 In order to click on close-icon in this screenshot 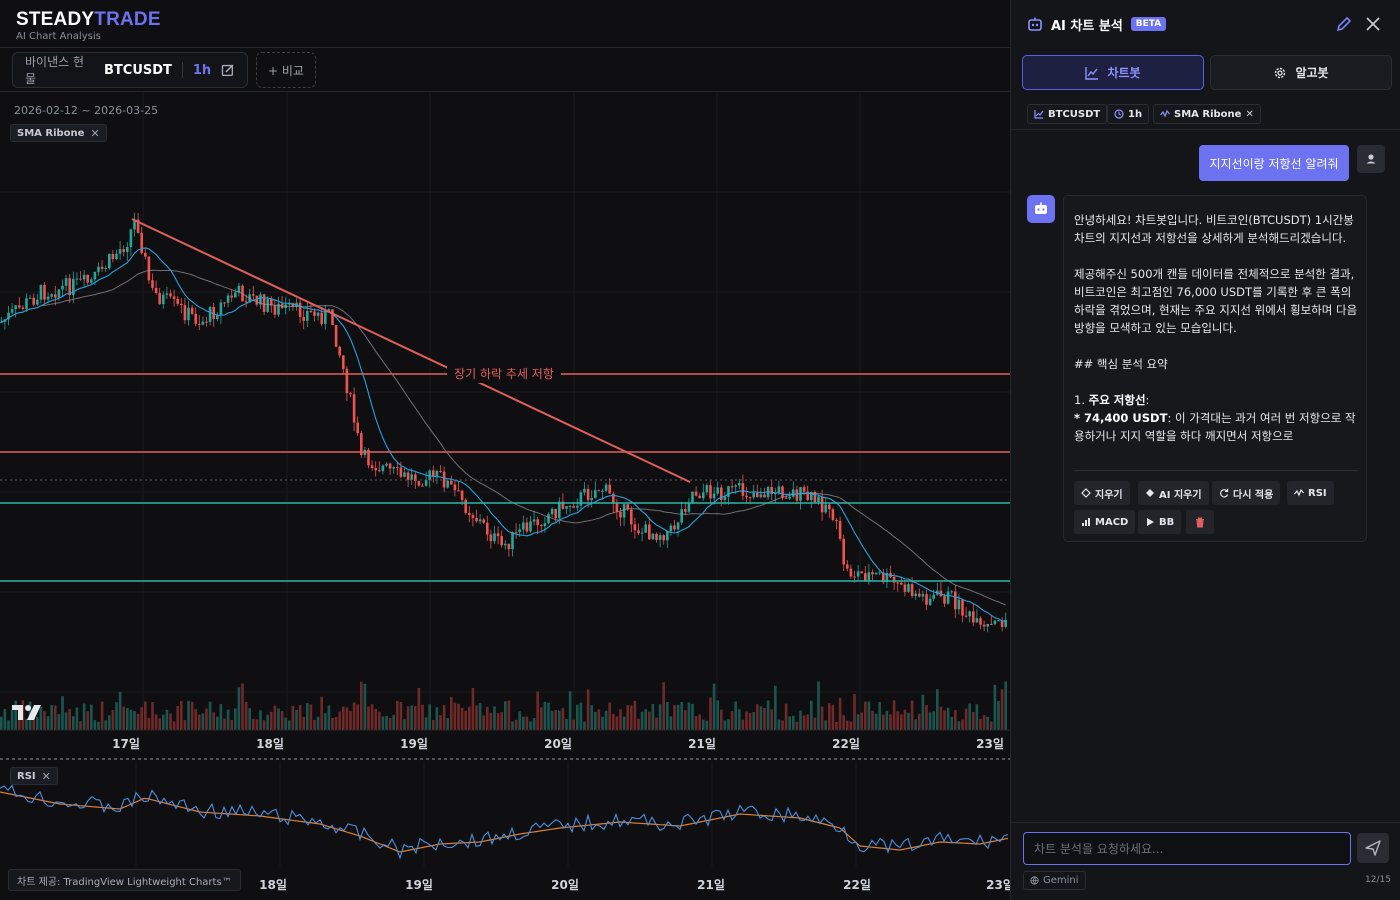, I will do `click(1373, 24)`.